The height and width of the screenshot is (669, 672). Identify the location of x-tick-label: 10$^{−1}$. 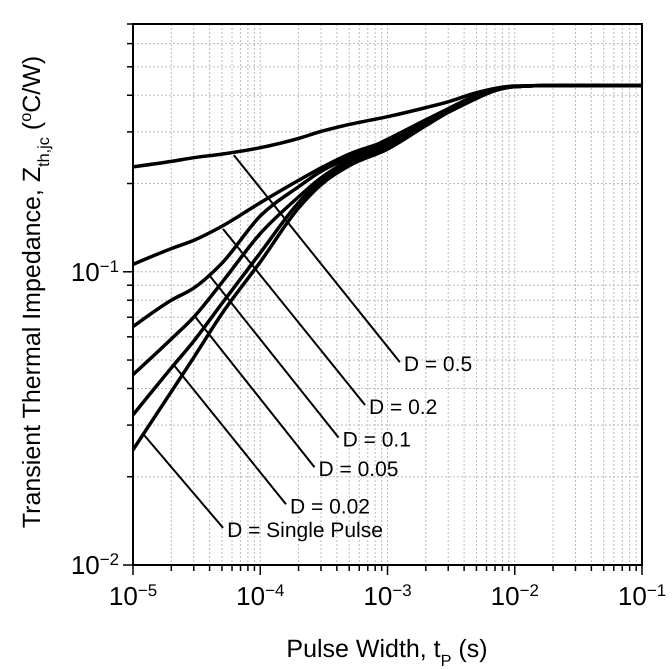
(642, 595).